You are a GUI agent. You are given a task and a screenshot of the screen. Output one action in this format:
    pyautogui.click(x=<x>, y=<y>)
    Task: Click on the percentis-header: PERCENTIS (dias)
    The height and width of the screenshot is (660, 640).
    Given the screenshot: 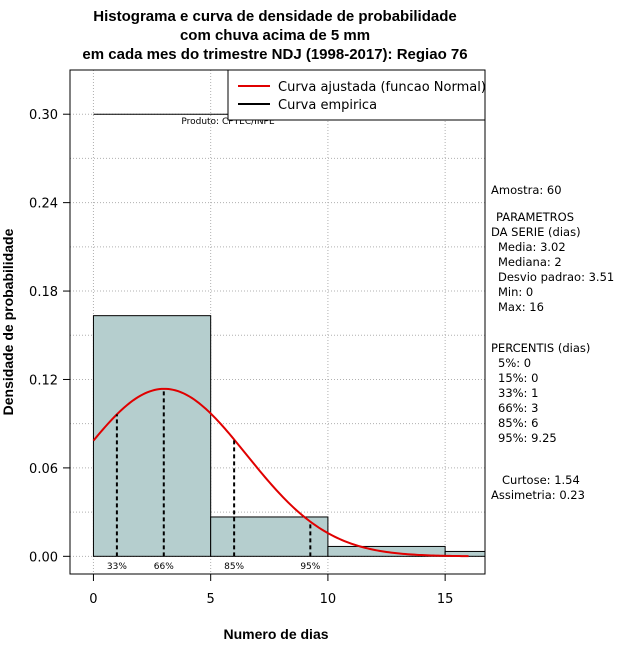 What is the action you would take?
    pyautogui.click(x=540, y=348)
    